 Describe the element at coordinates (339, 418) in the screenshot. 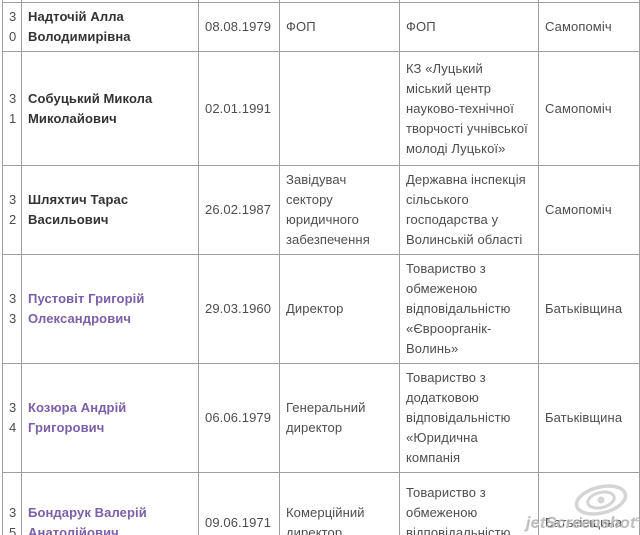

I see `position-cell: Генеральний директор` at that location.